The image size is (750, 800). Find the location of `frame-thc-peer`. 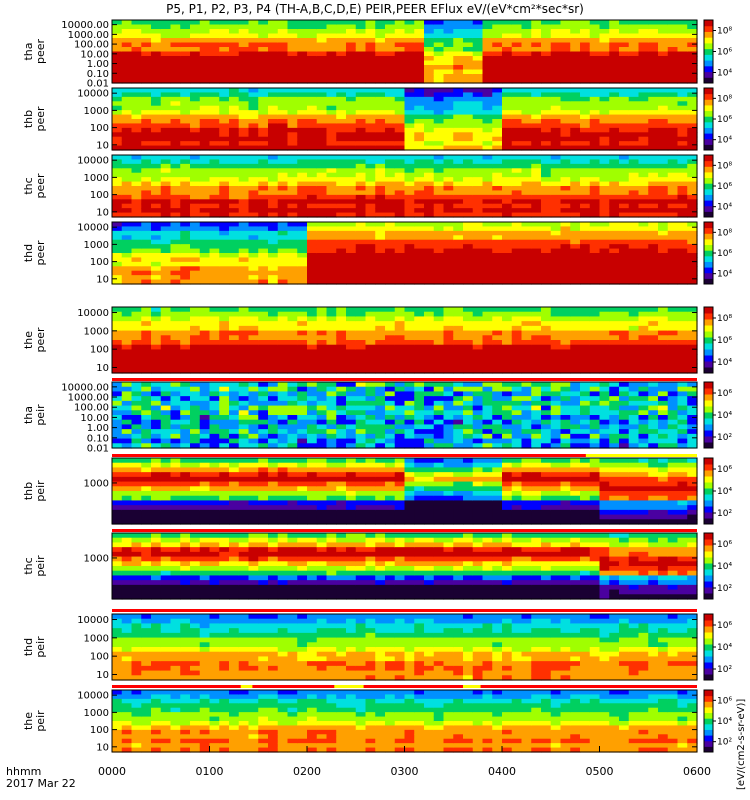

frame-thc-peer is located at coordinates (404, 186).